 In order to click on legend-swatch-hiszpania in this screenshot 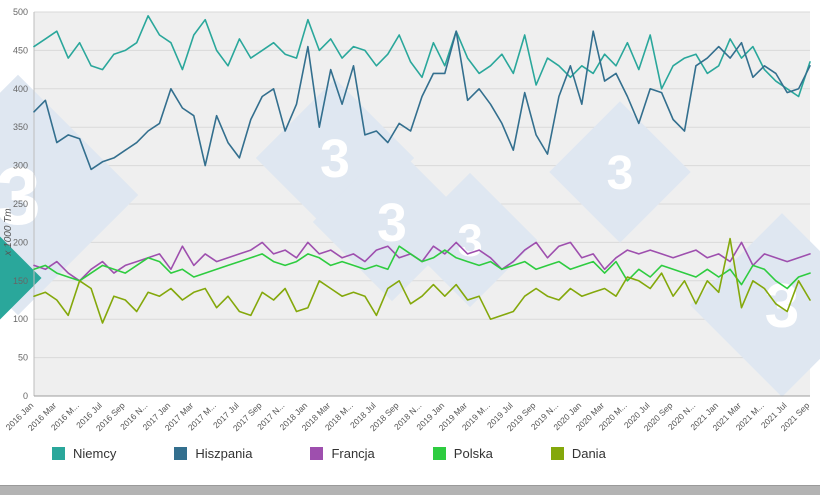, I will do `click(181, 453)`.